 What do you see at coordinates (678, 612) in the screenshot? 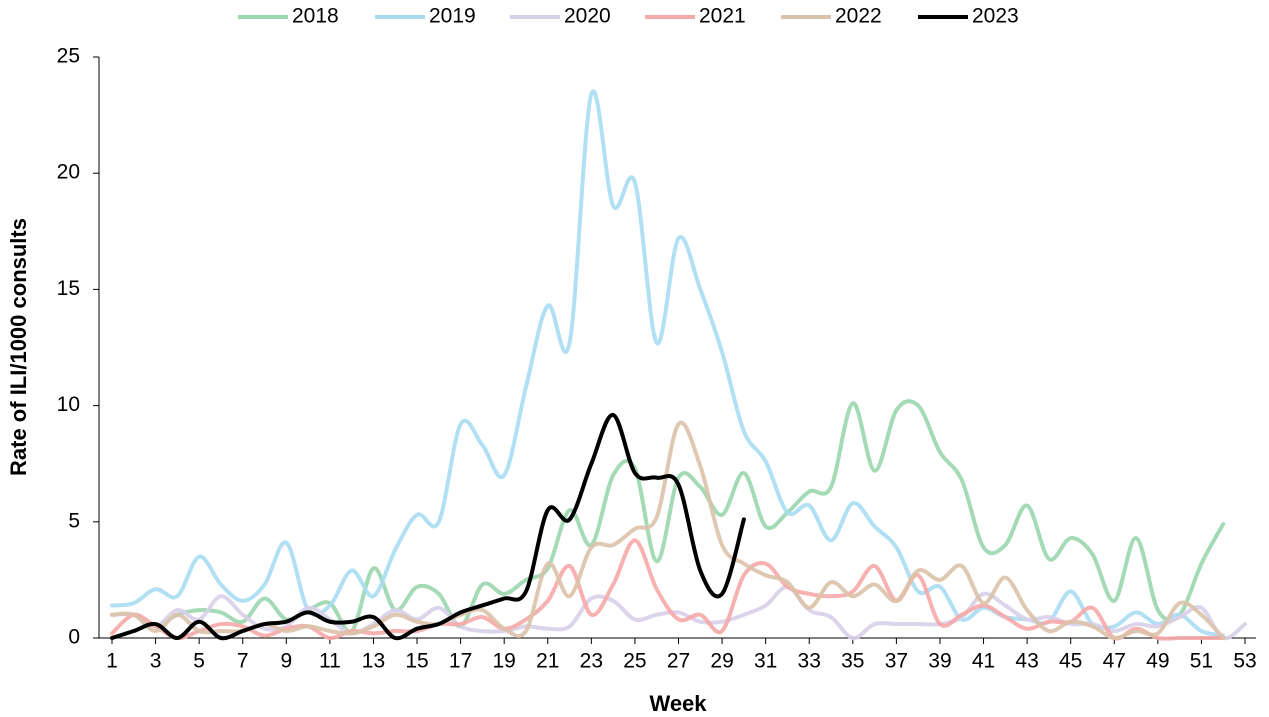
I see `series-line` at bounding box center [678, 612].